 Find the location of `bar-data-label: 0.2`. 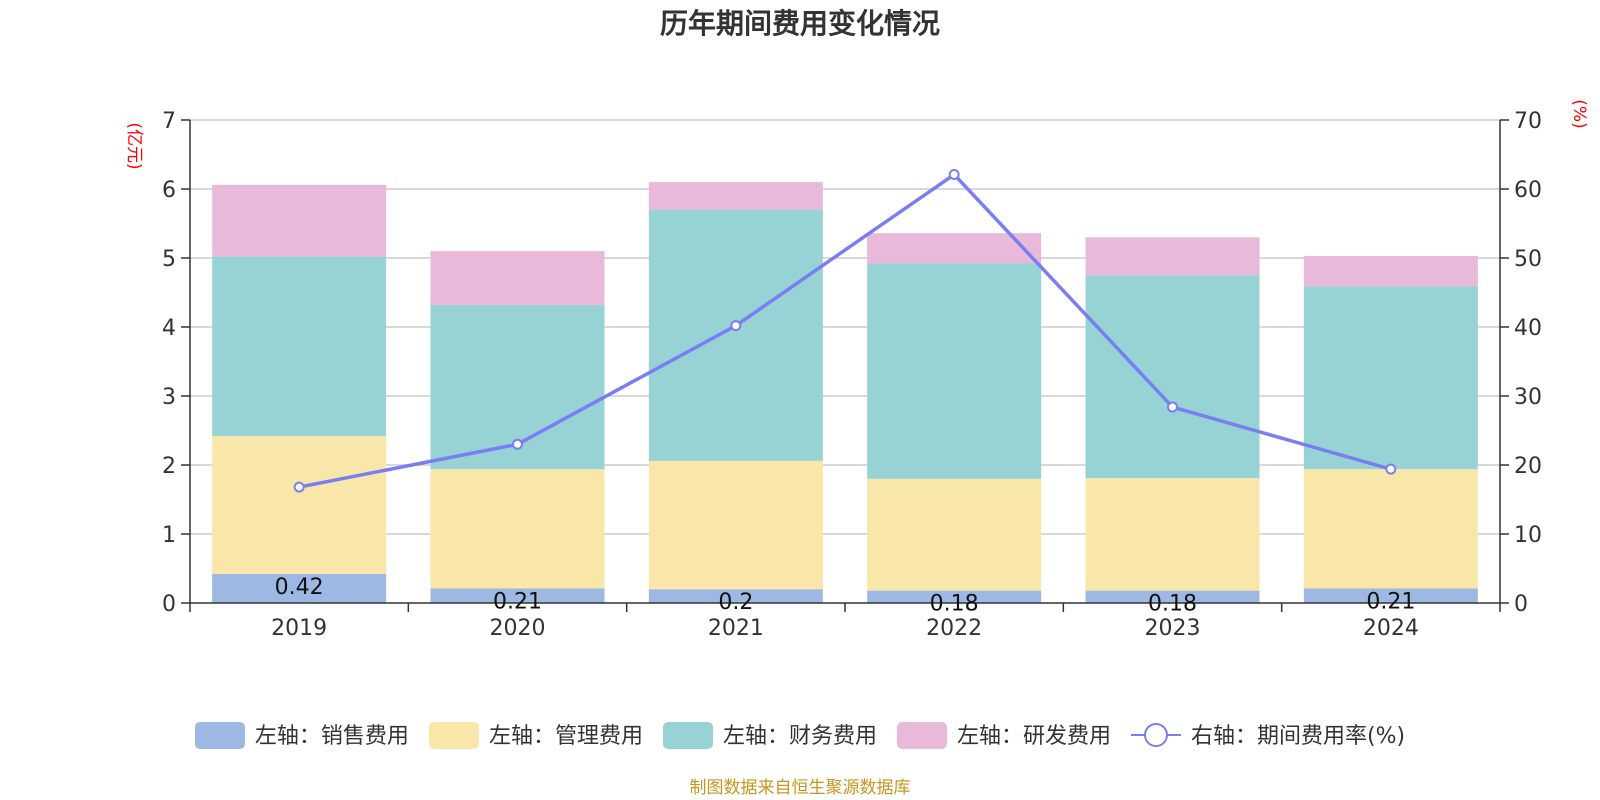

bar-data-label: 0.2 is located at coordinates (735, 602).